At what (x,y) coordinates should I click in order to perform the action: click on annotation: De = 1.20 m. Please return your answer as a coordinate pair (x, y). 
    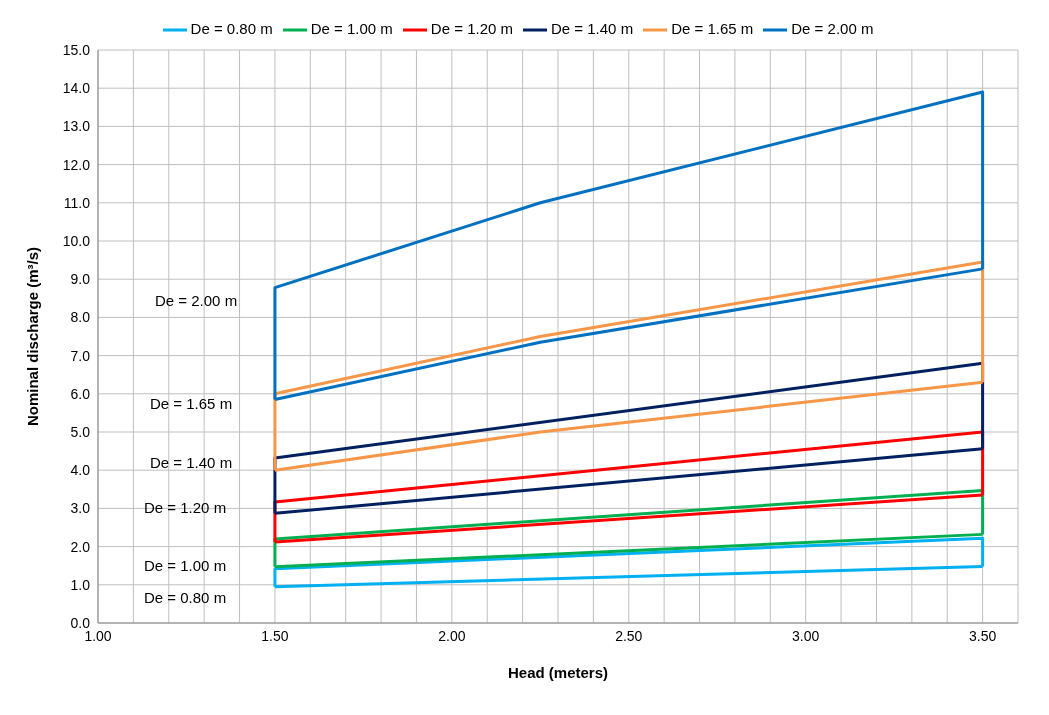
    Looking at the image, I should click on (185, 507).